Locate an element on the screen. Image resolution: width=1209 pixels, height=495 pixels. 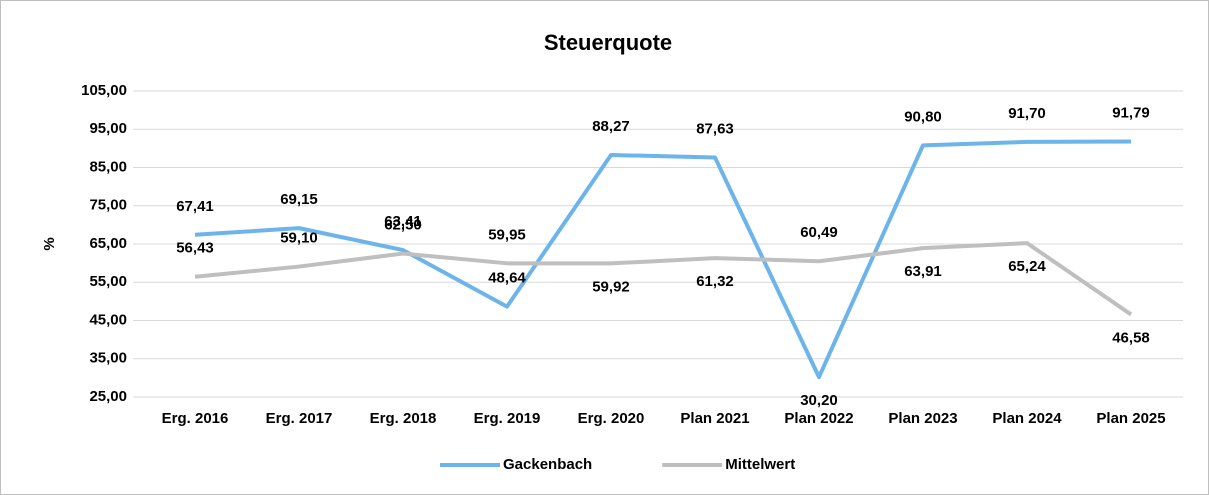
x-tick-label: Plan 2023 is located at coordinates (922, 418).